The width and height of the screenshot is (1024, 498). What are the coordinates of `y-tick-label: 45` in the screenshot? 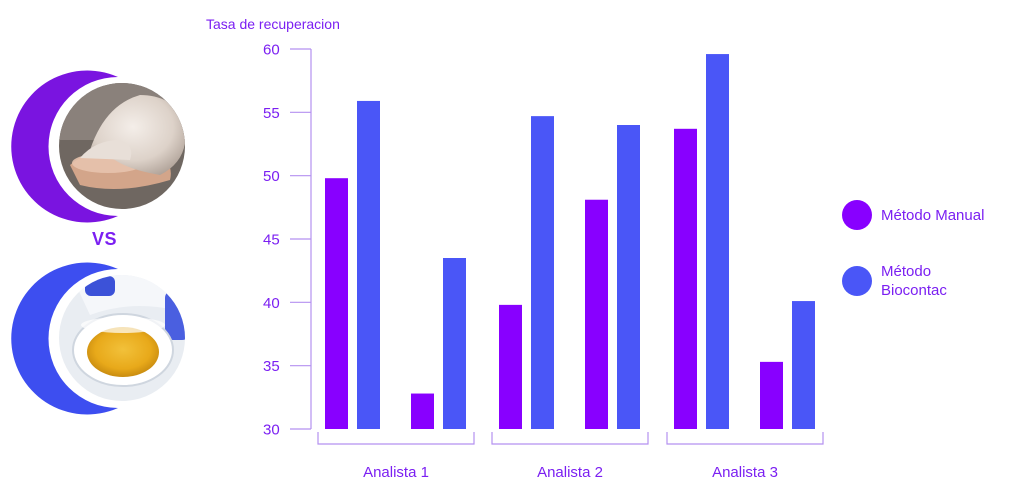 It's located at (271, 240).